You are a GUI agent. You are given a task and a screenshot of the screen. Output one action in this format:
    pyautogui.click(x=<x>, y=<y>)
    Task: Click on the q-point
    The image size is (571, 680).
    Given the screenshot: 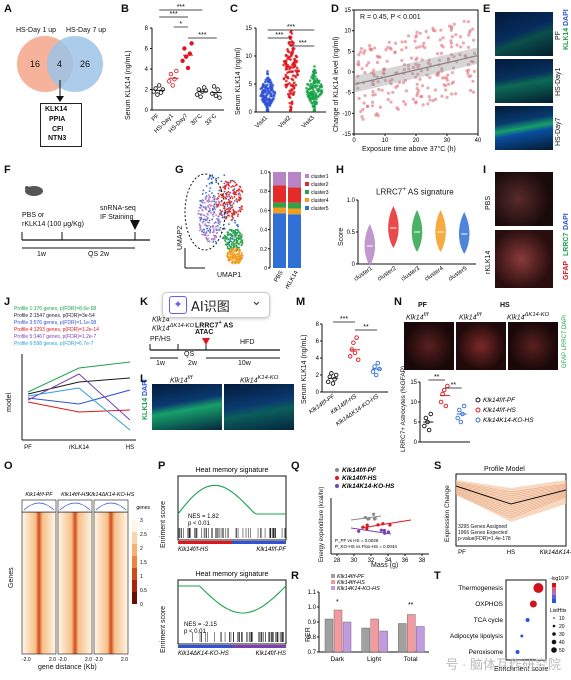 What is the action you would take?
    pyautogui.click(x=365, y=517)
    